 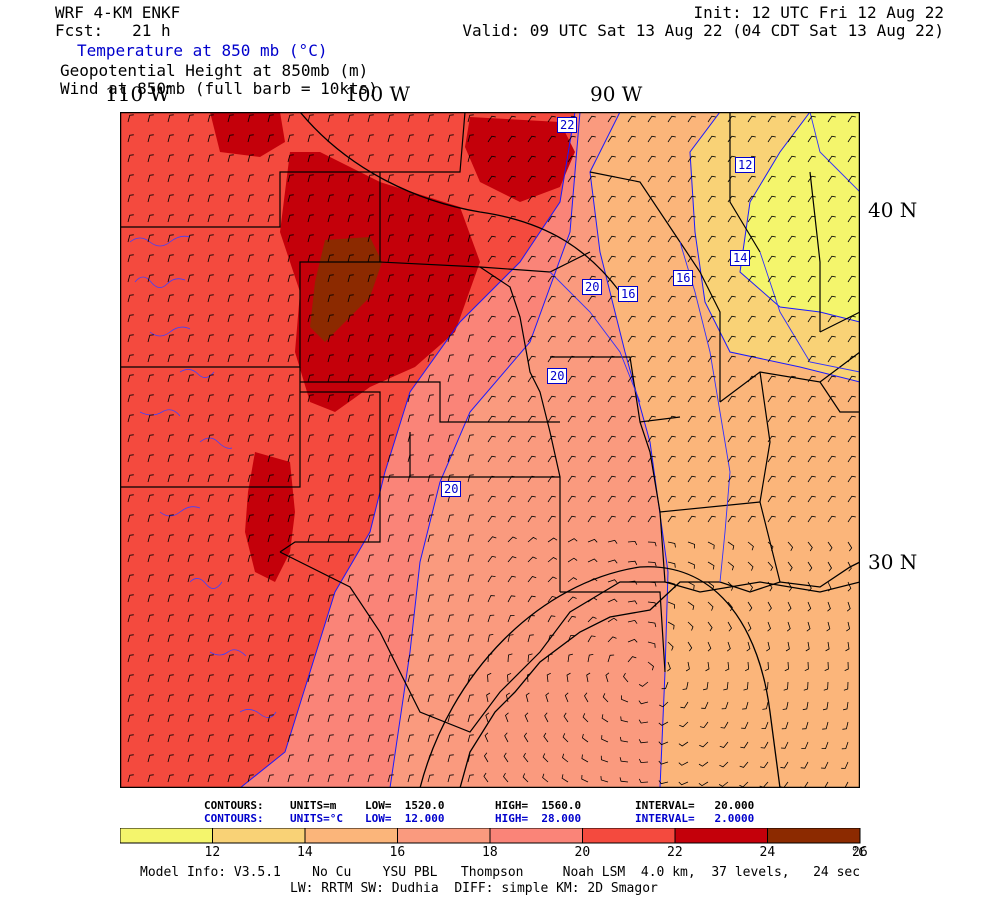 I want to click on colorbar-tick-label: 12, so click(x=212, y=852).